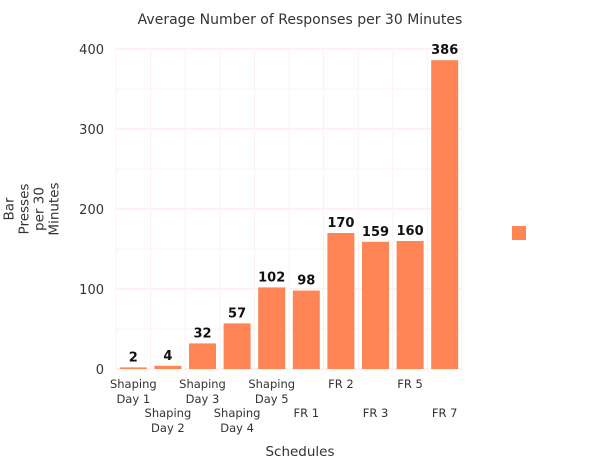 The image size is (600, 463). Describe the element at coordinates (410, 384) in the screenshot. I see `x-tick-label: FR 5` at that location.